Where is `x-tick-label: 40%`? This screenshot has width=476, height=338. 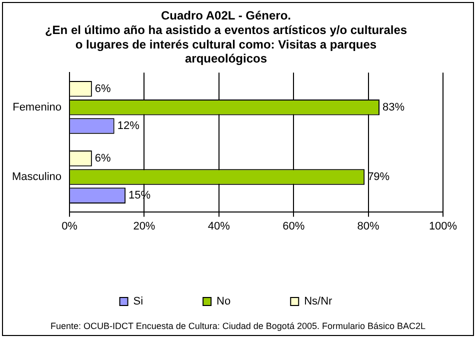 x-tick-label: 40% is located at coordinates (219, 226).